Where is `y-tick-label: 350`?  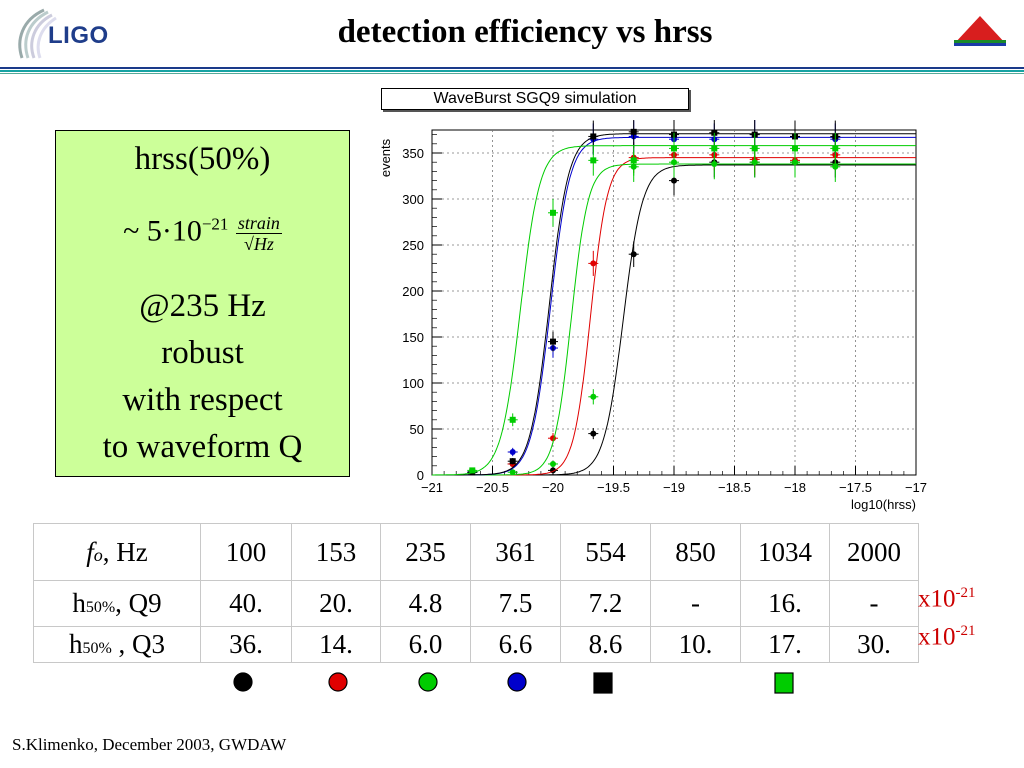 y-tick-label: 350 is located at coordinates (413, 153).